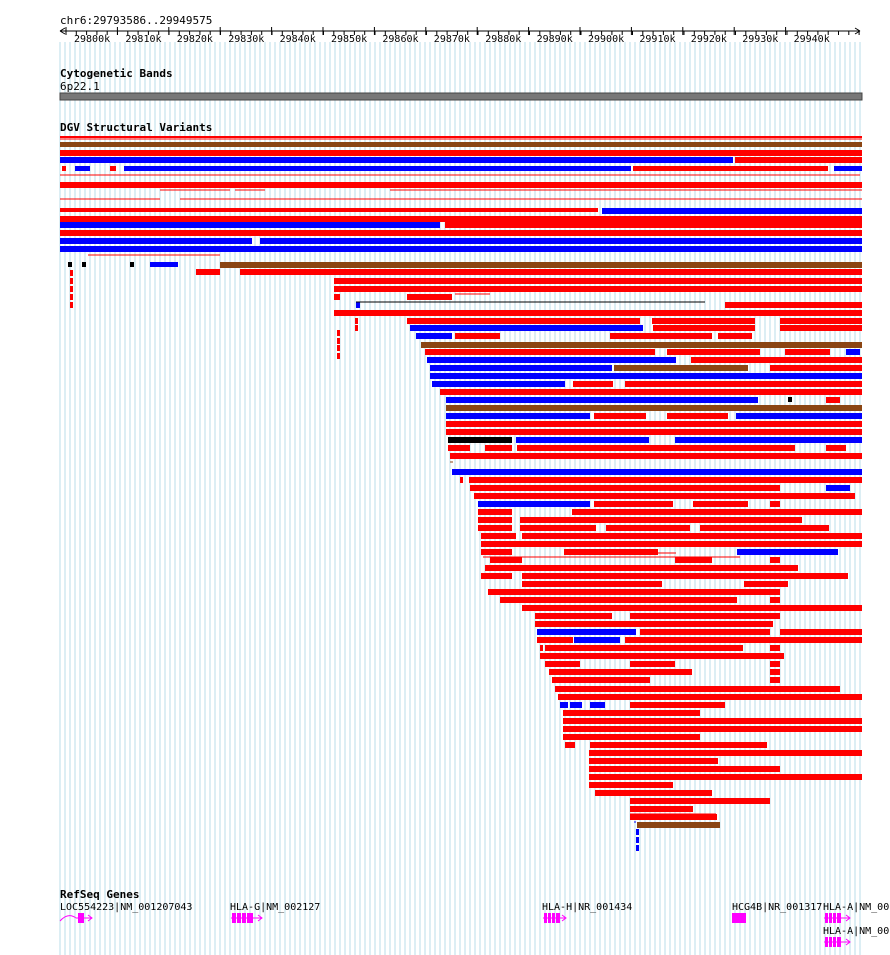 The width and height of the screenshot is (890, 955). I want to click on gene-label-hcg4b: HCG4B|NR_001317, so click(777, 907).